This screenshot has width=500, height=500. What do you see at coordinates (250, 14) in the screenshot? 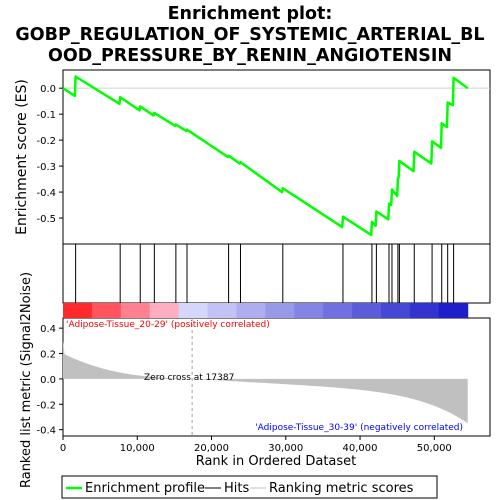
I see `chart-title-line-1: Enrichment plot:` at bounding box center [250, 14].